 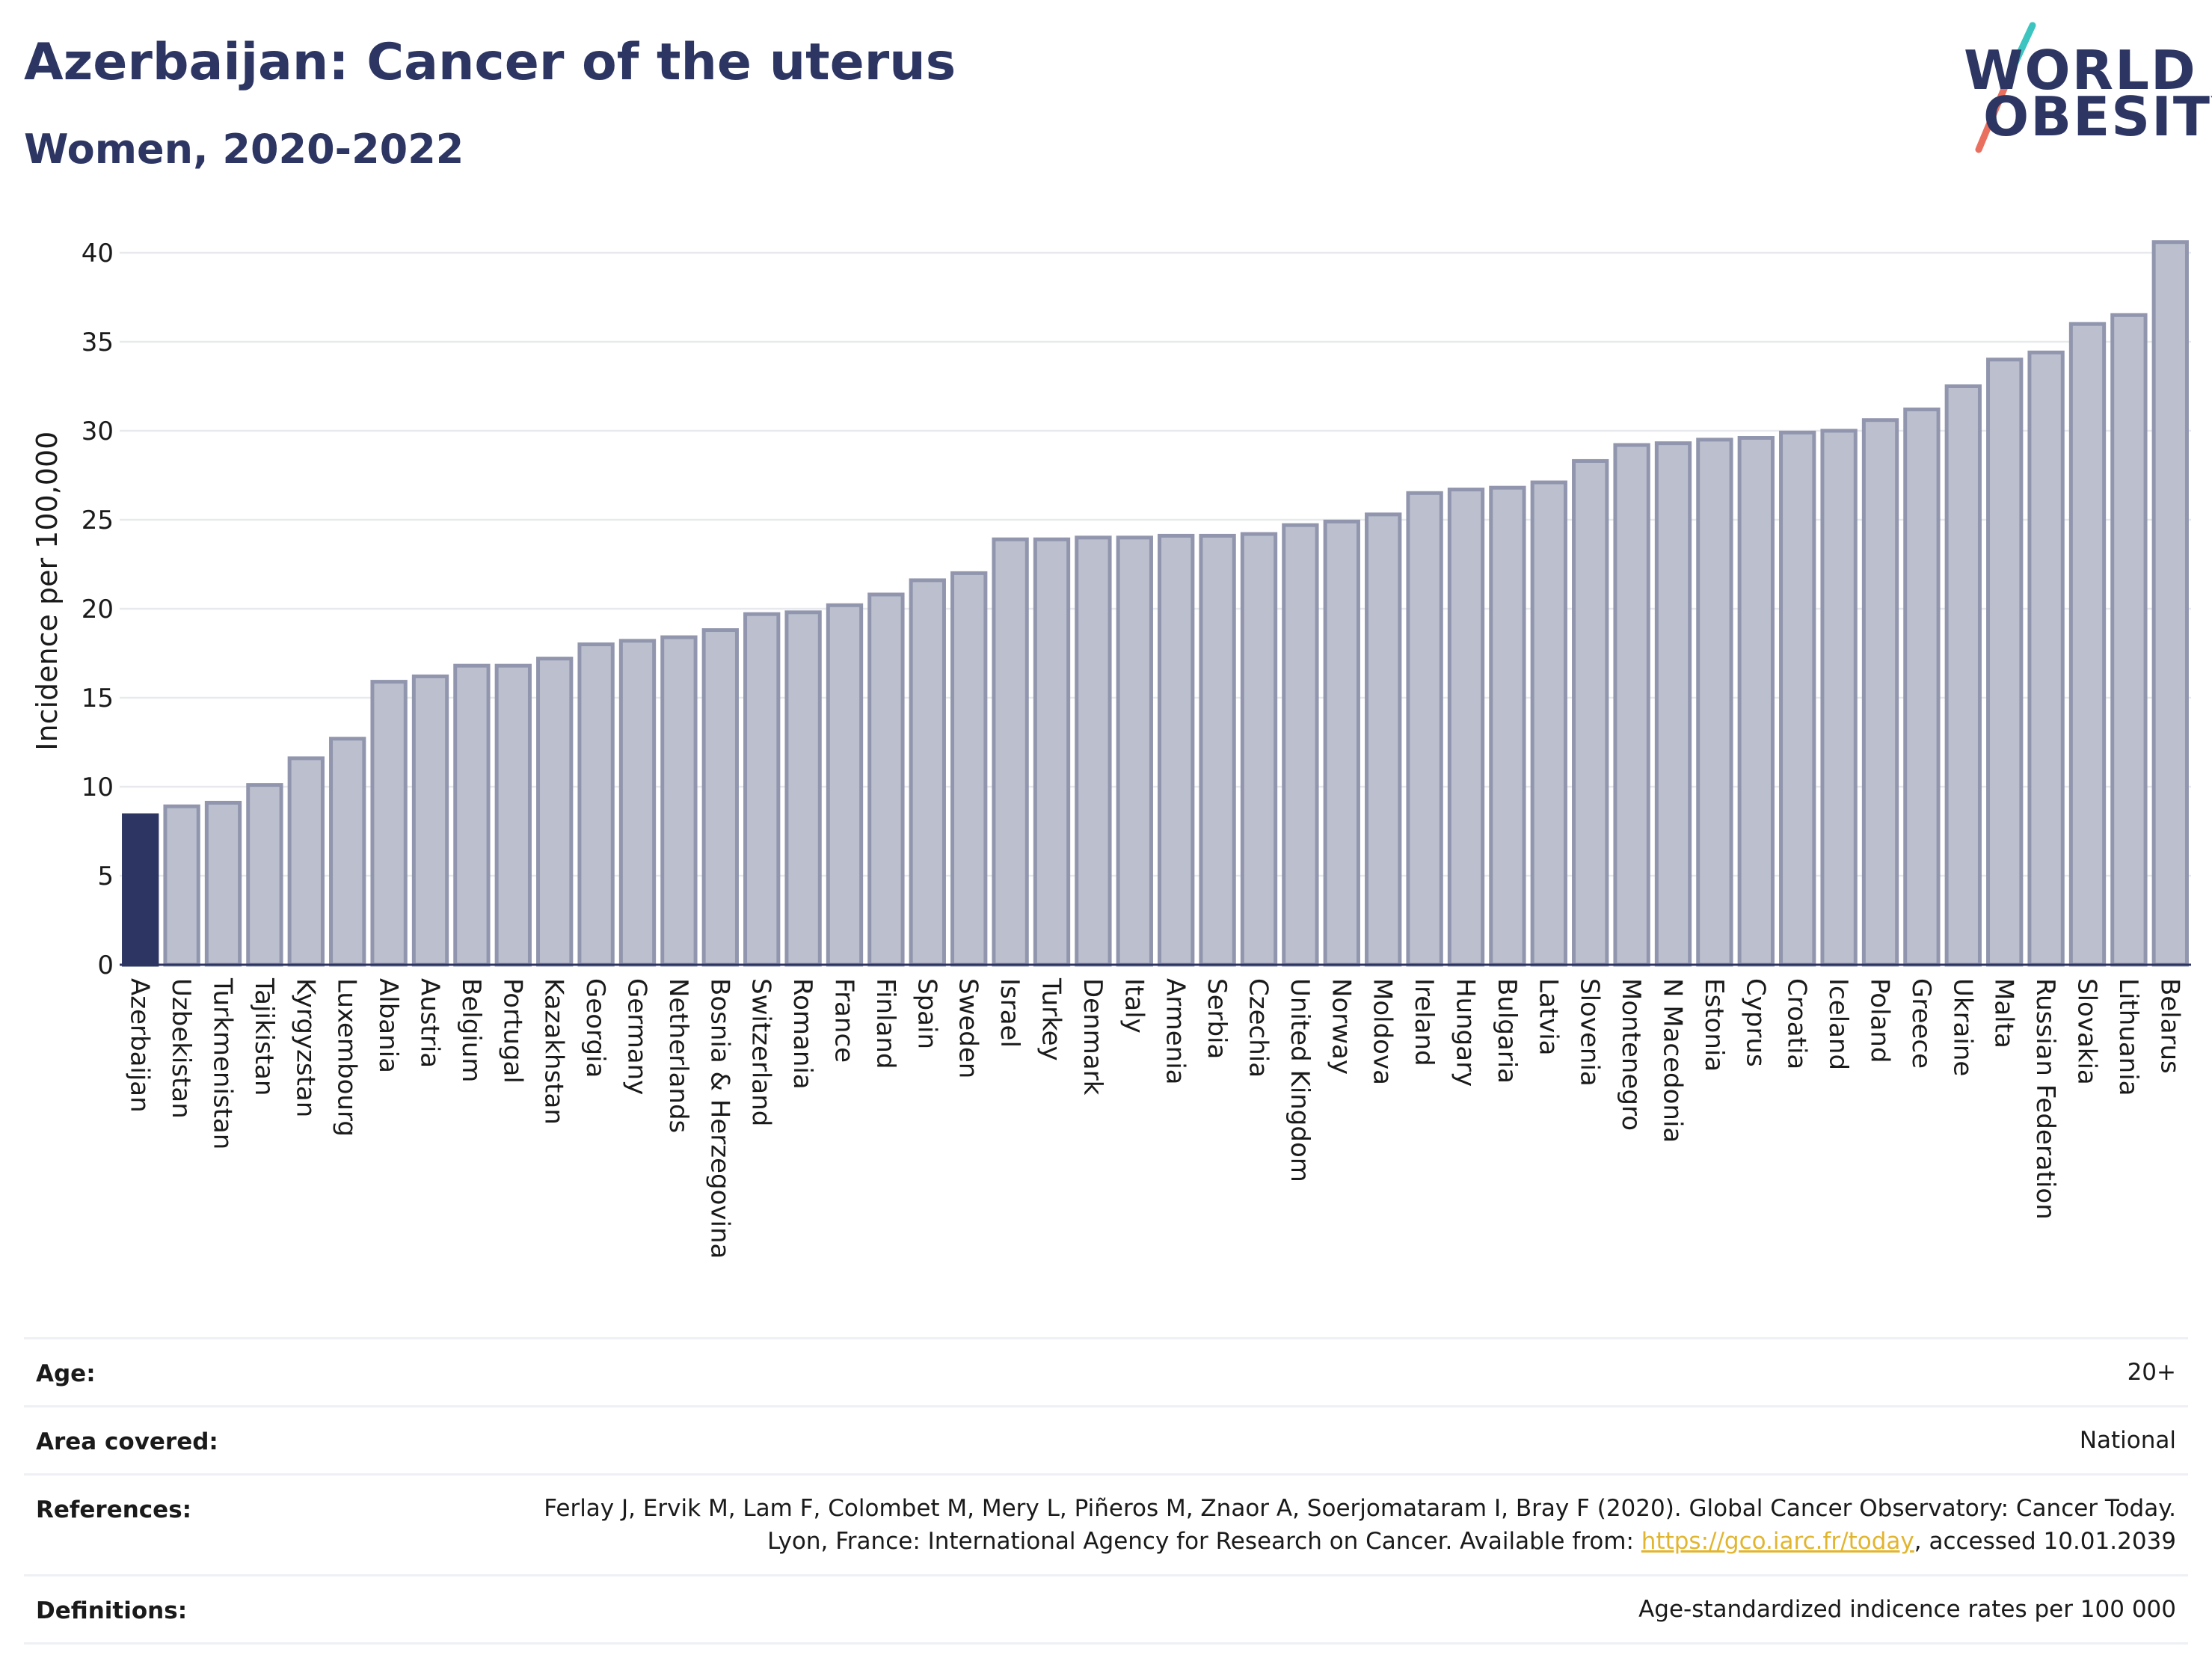 I want to click on x-category-label: Ireland, so click(x=1424, y=1022).